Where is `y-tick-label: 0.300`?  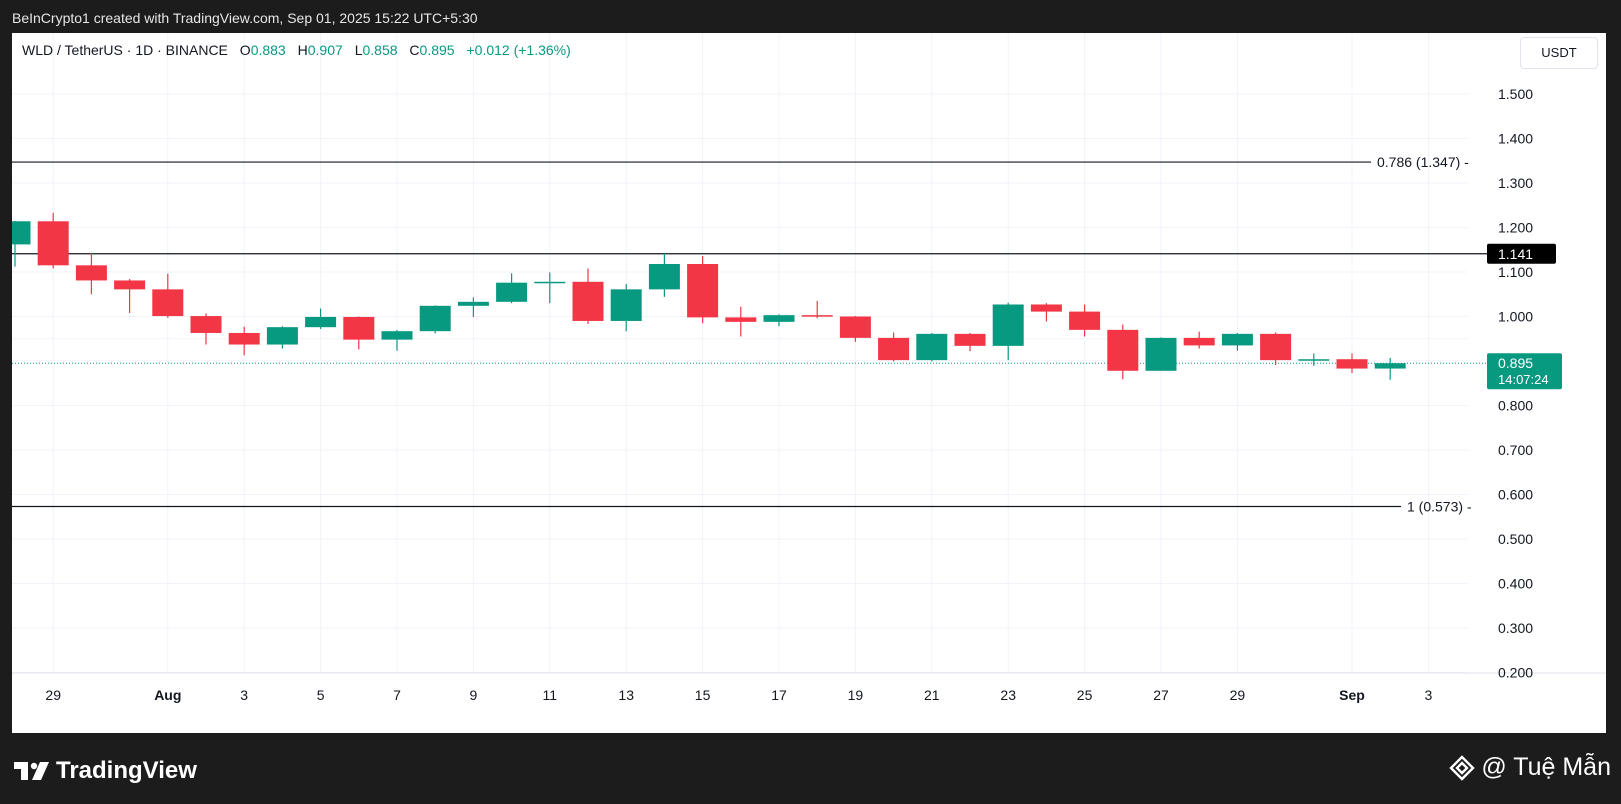 y-tick-label: 0.300 is located at coordinates (1515, 628).